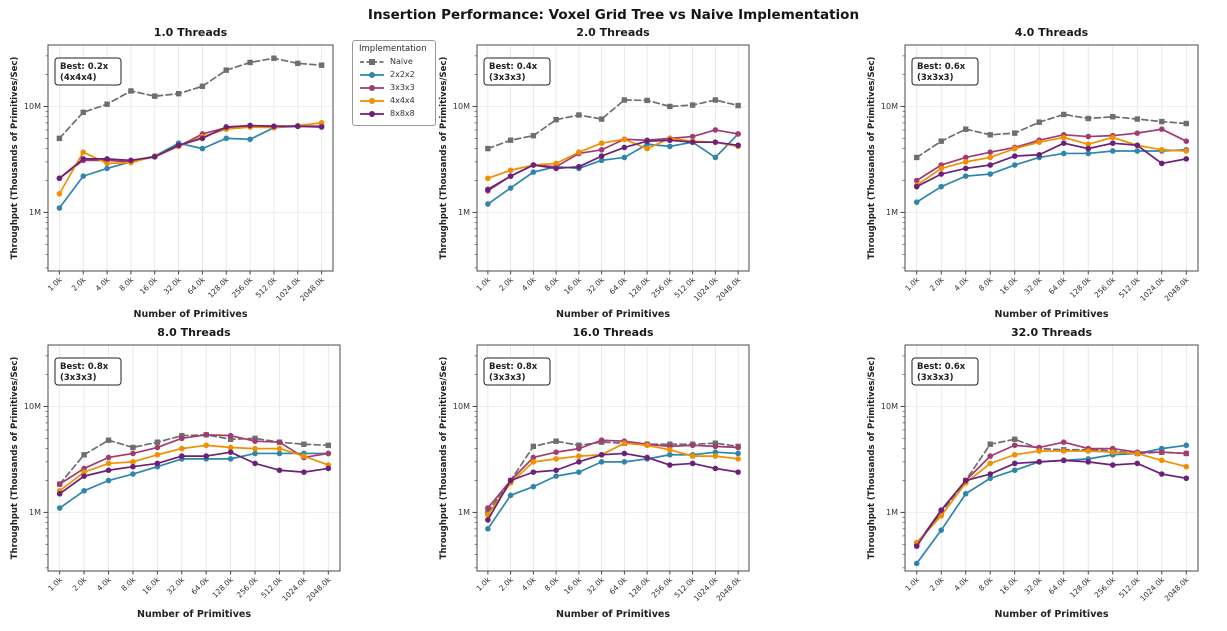 The height and width of the screenshot is (631, 1227). What do you see at coordinates (191, 32) in the screenshot?
I see `svg-text: 1.0 Threads` at bounding box center [191, 32].